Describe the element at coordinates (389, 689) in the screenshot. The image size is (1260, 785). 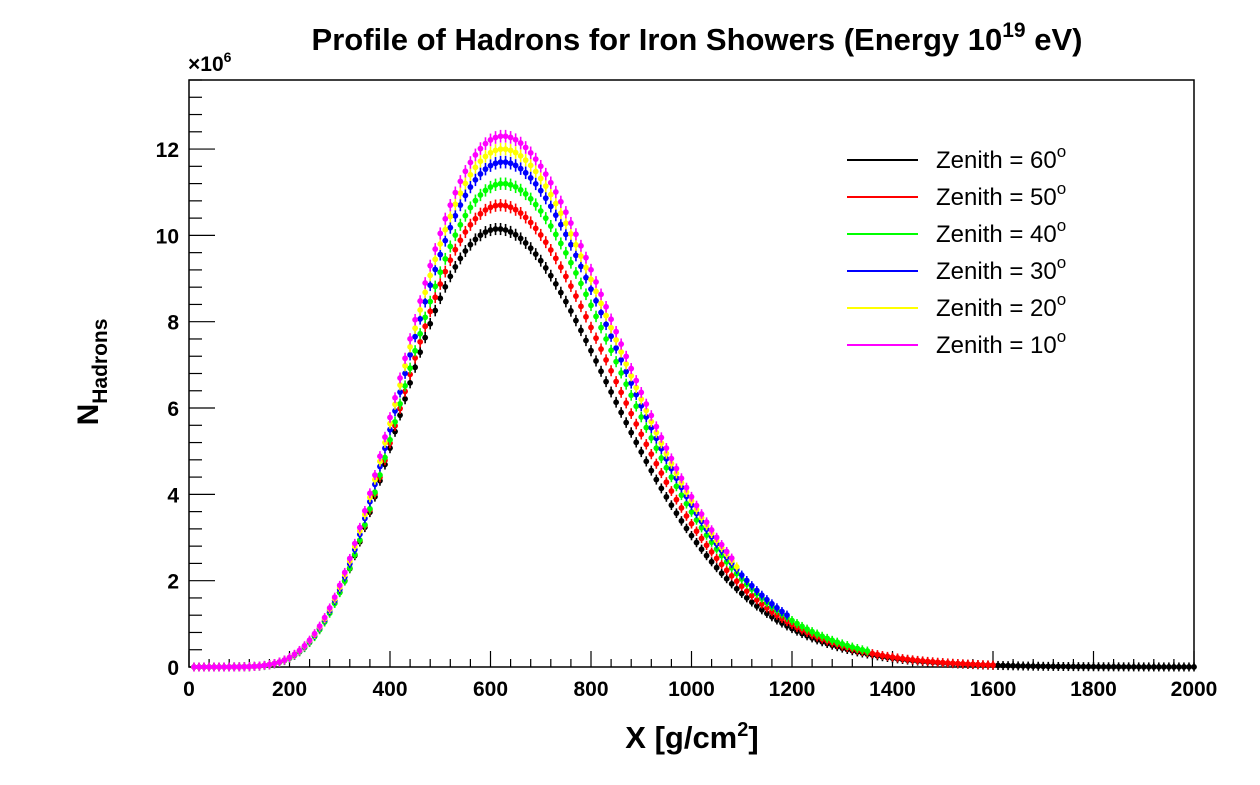
I see `x-tick-label: 400` at that location.